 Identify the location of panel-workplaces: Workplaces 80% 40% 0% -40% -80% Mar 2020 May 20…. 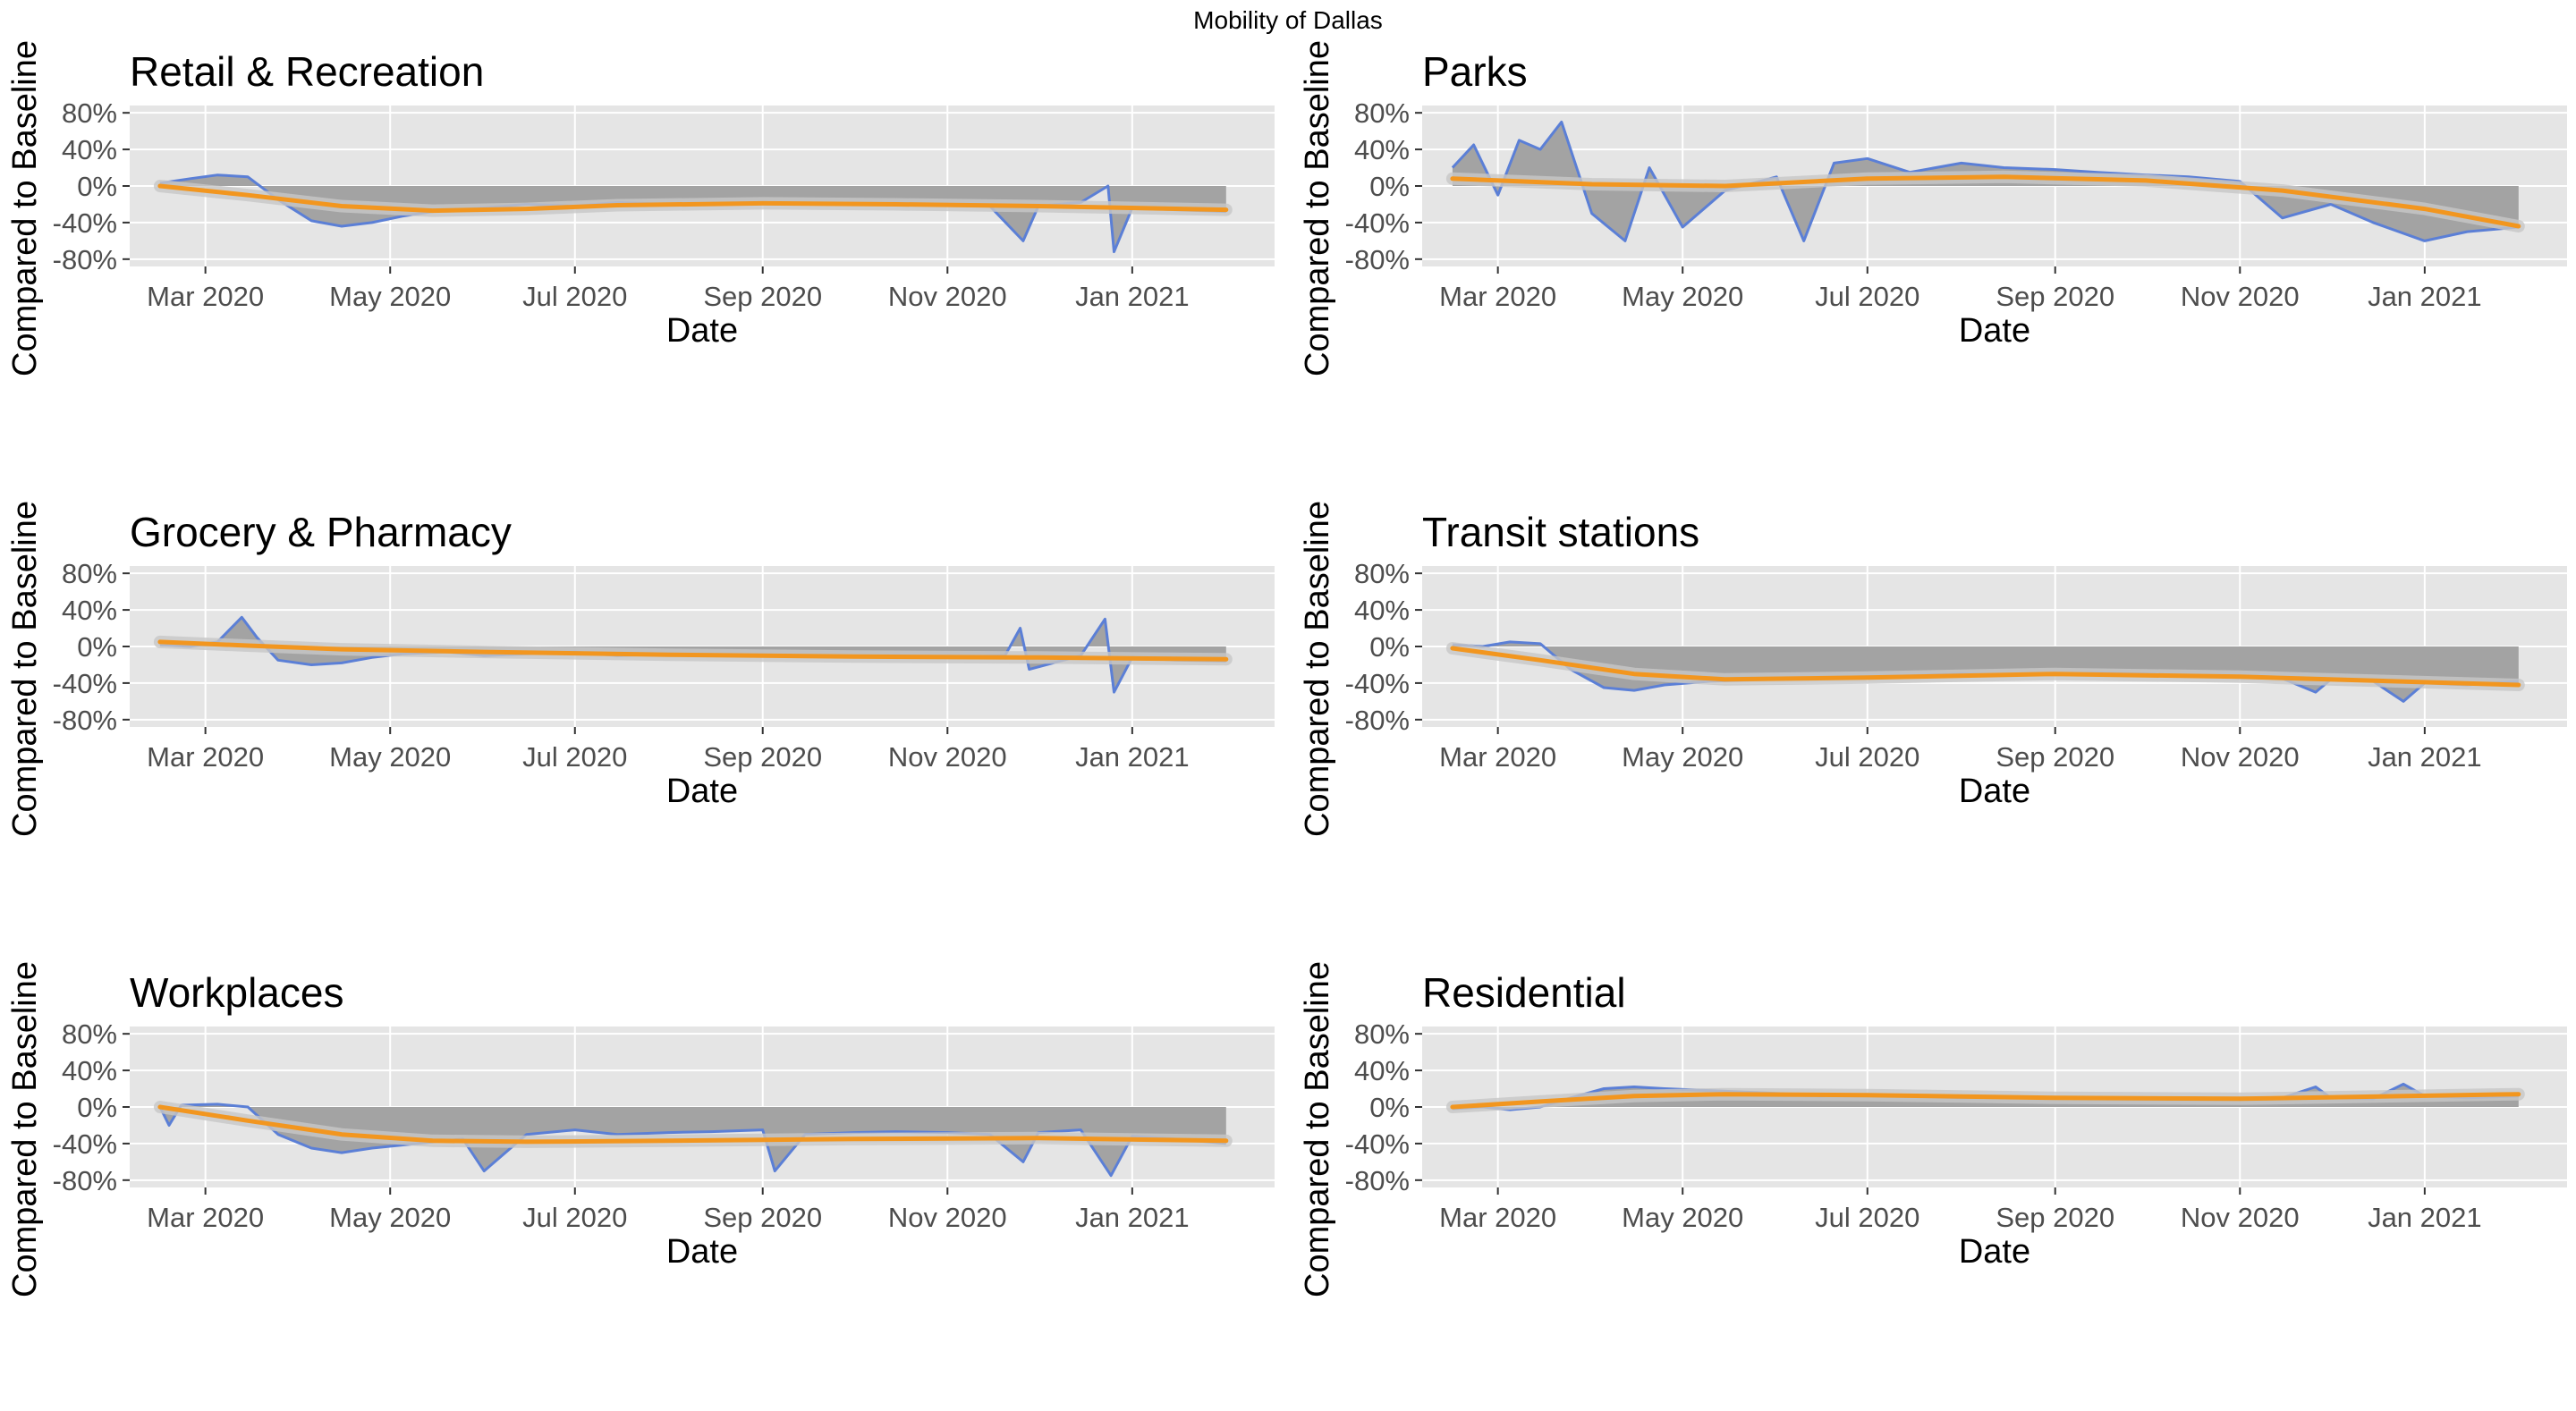
(640, 1129).